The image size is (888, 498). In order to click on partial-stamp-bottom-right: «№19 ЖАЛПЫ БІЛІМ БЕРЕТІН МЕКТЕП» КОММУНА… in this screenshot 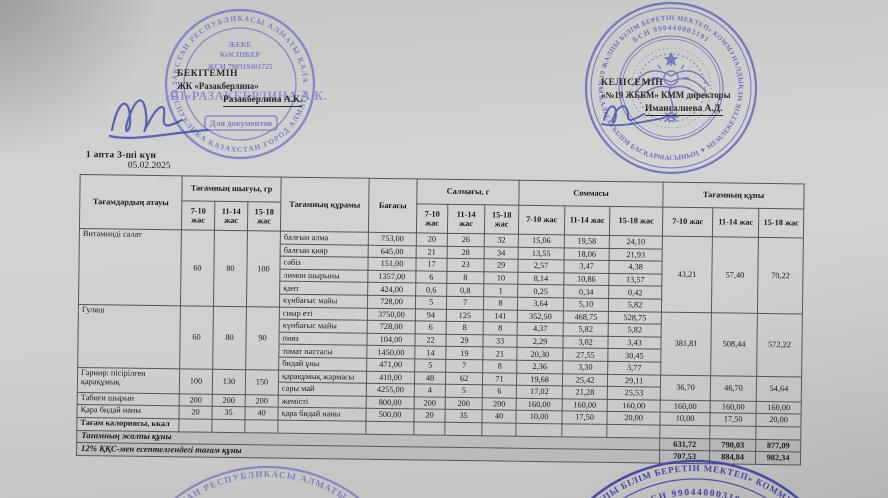, I will do `click(696, 467)`.